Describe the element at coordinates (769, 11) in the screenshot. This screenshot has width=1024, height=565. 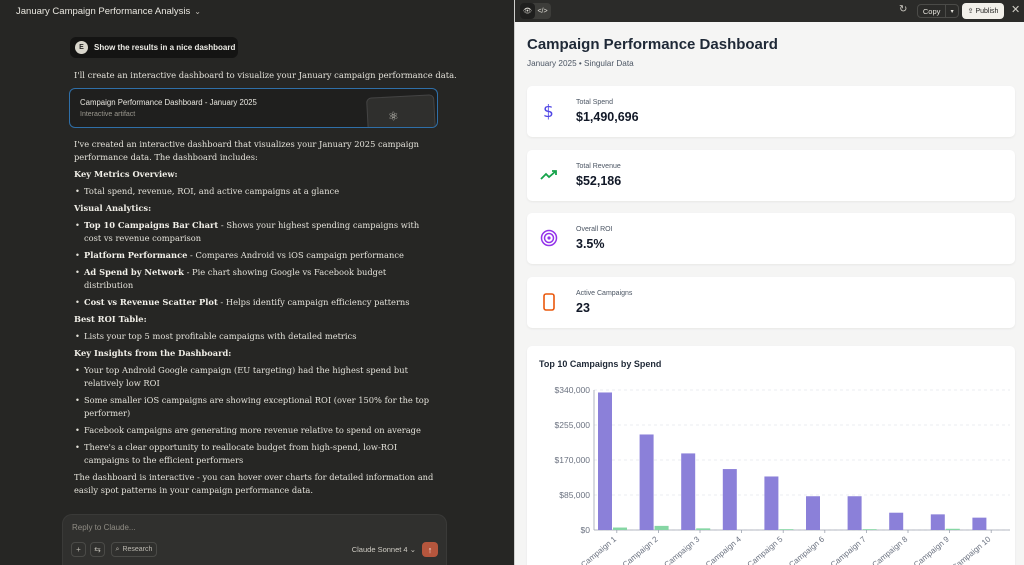
I see `artifact-toolbar: 👁 </> ↻ Copy ▾ ⇪ Publish ✕` at that location.